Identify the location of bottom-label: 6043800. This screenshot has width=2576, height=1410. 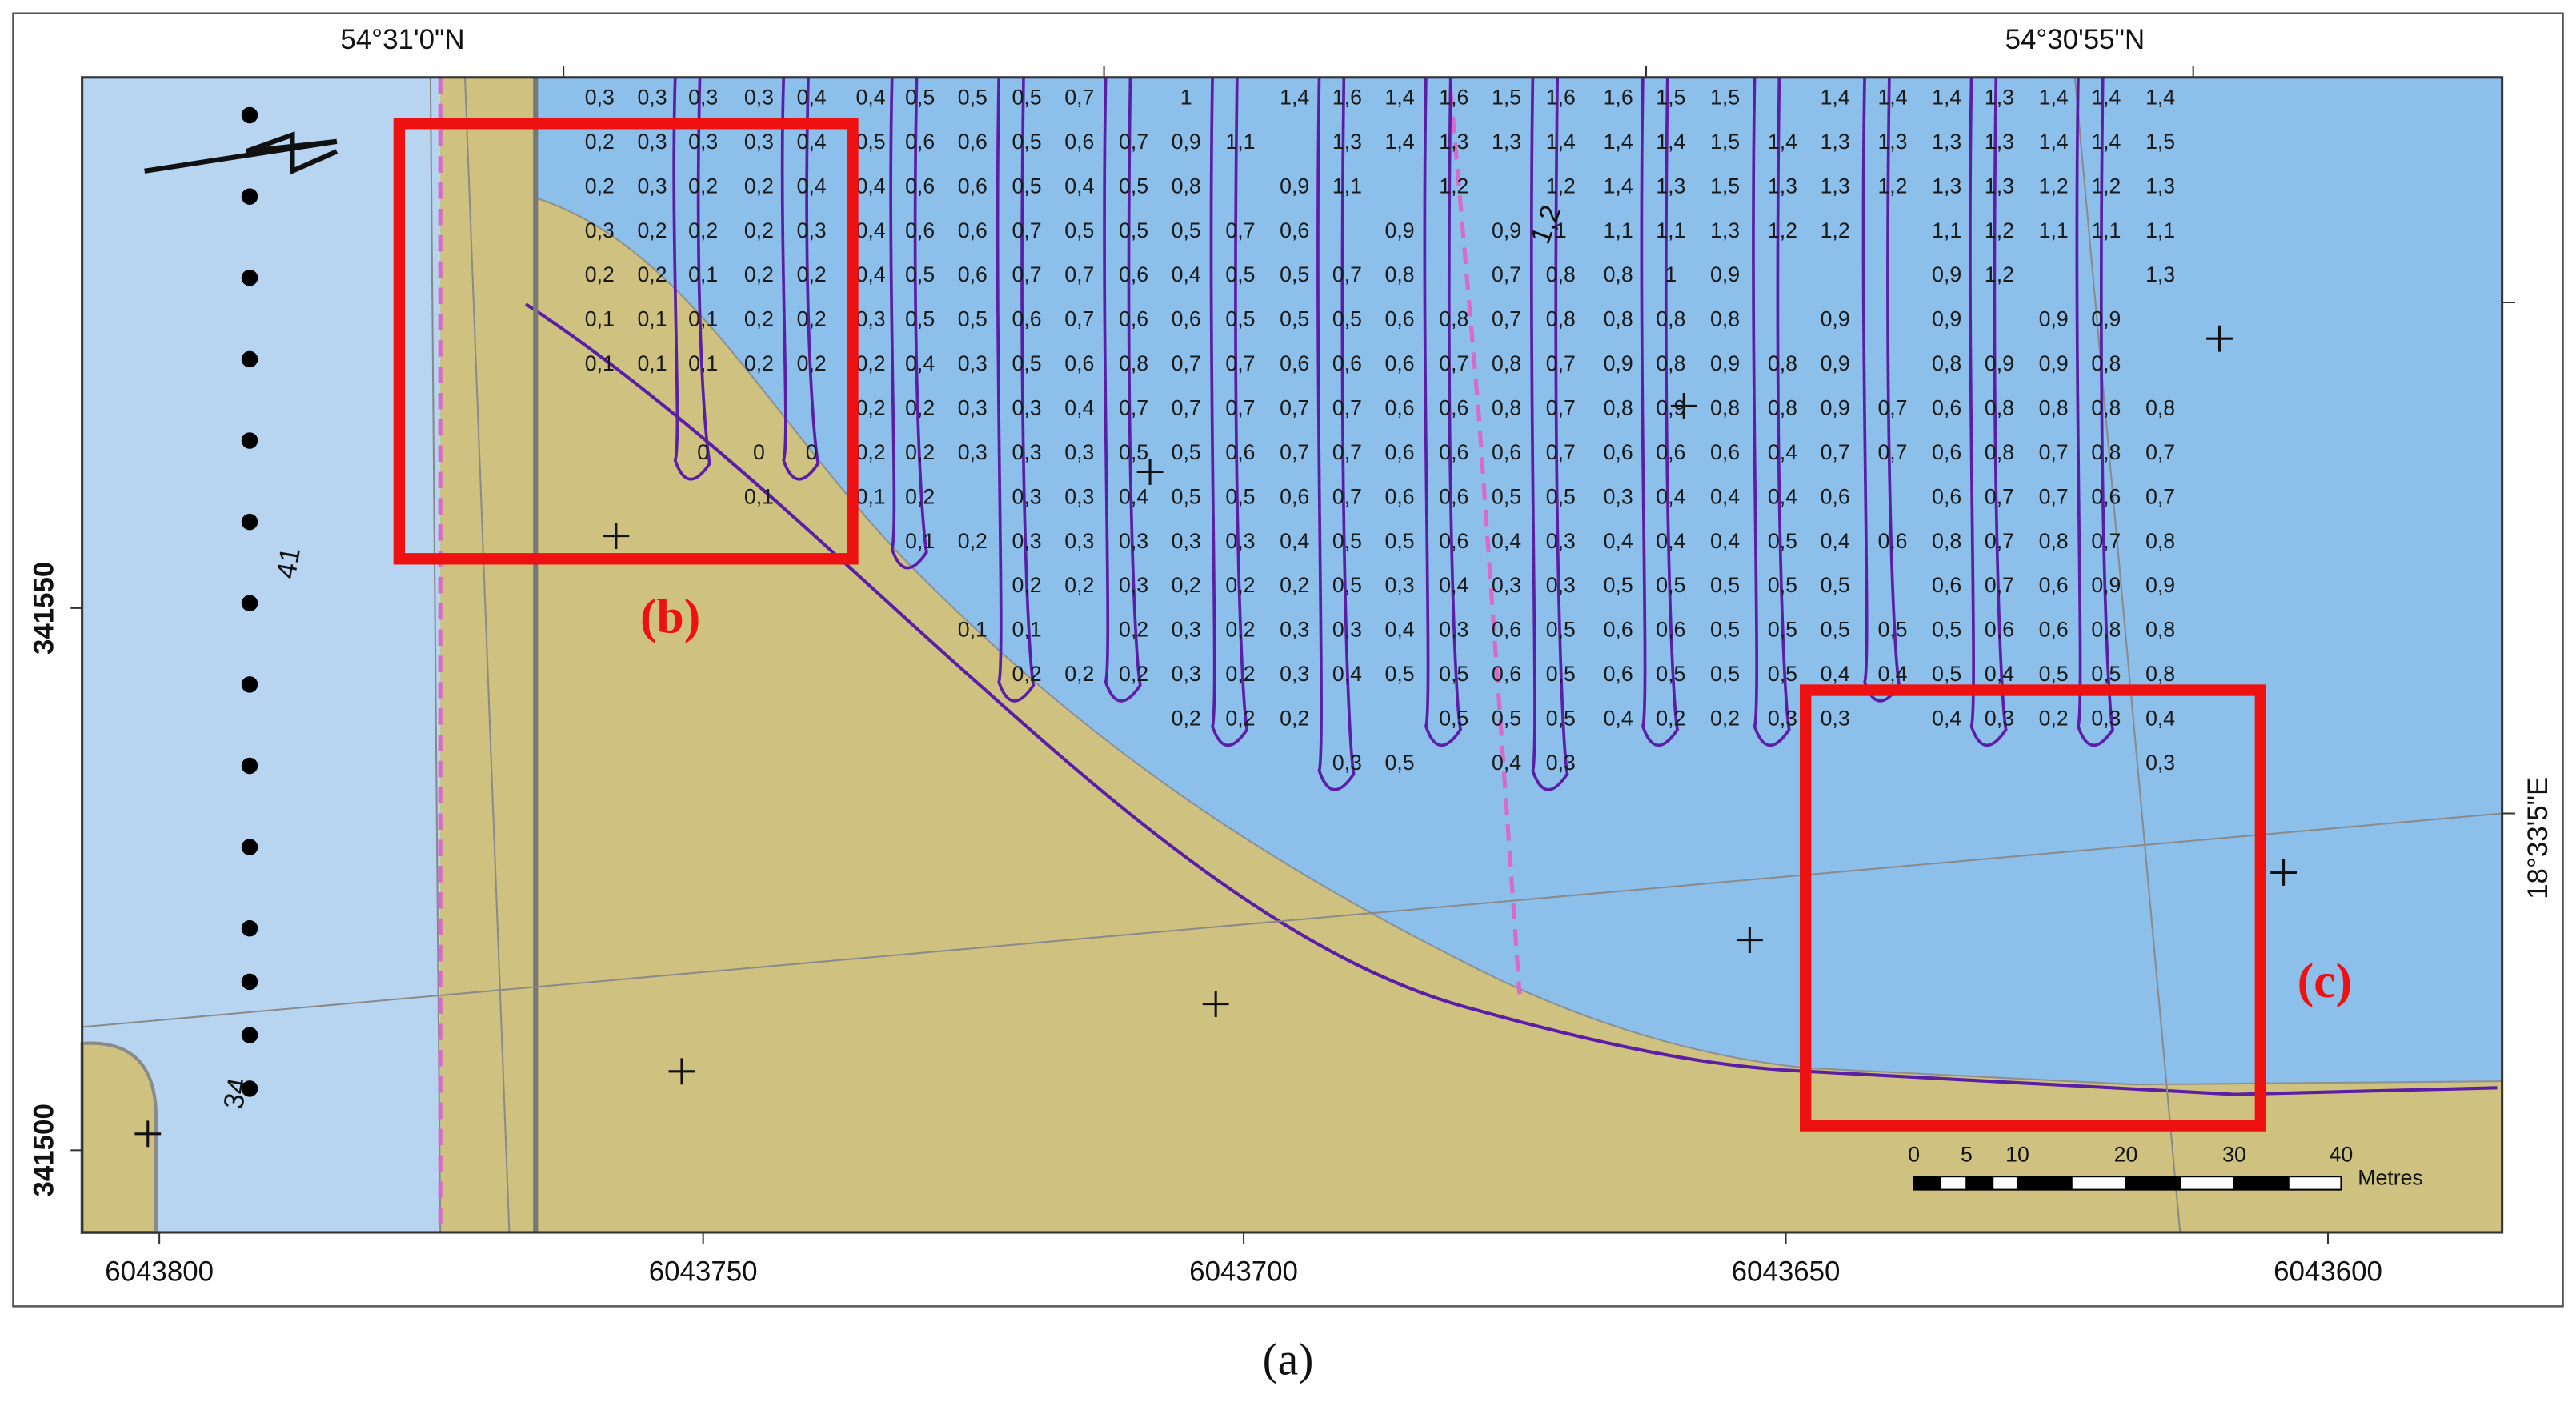
(159, 1272).